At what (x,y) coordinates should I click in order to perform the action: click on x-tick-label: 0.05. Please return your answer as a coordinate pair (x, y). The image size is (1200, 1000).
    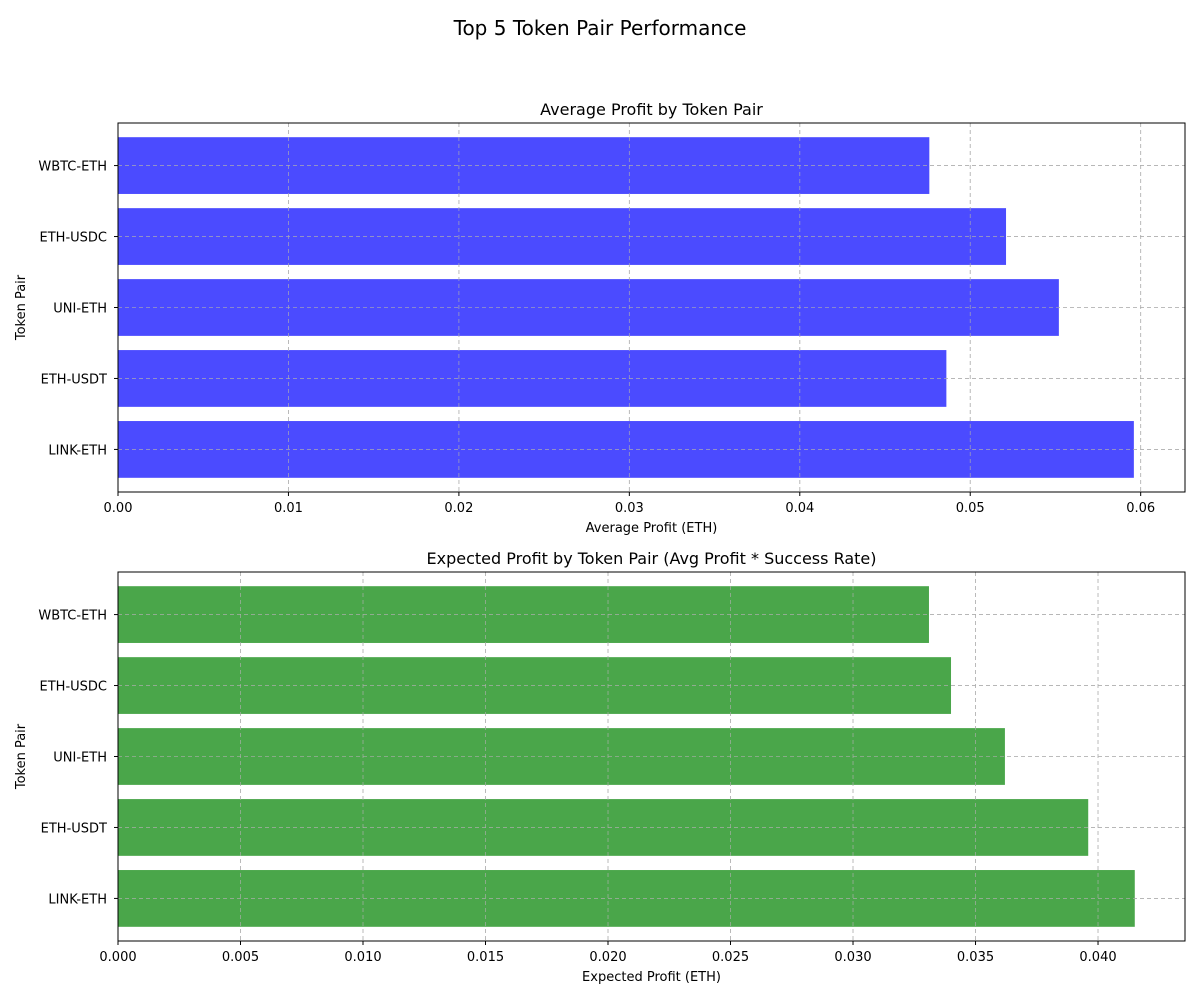
    Looking at the image, I should click on (970, 508).